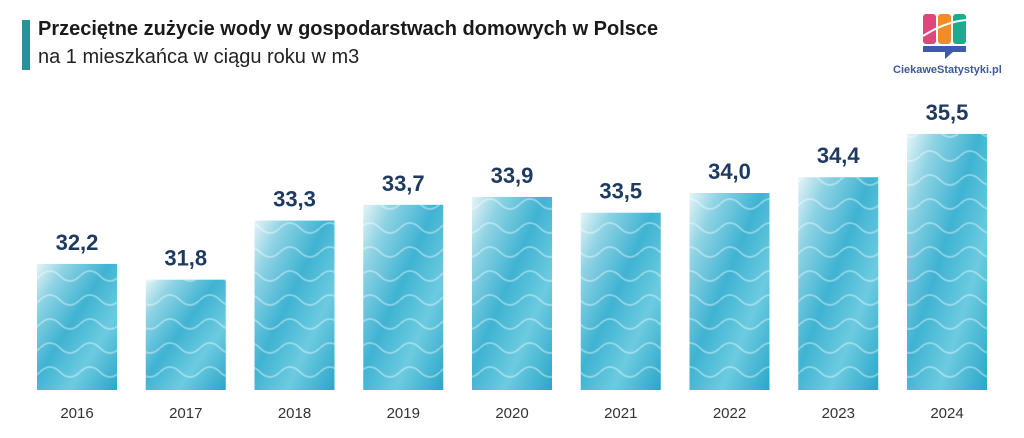 The width and height of the screenshot is (1024, 438). What do you see at coordinates (403, 413) in the screenshot?
I see `x-tick-label: 2019` at bounding box center [403, 413].